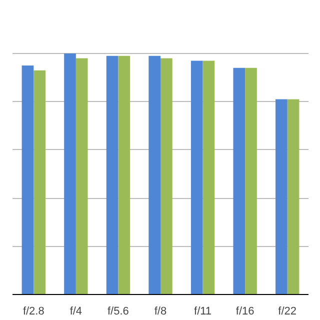 This screenshot has height=320, width=320. I want to click on x-tick-label: f/2.8, so click(33, 312).